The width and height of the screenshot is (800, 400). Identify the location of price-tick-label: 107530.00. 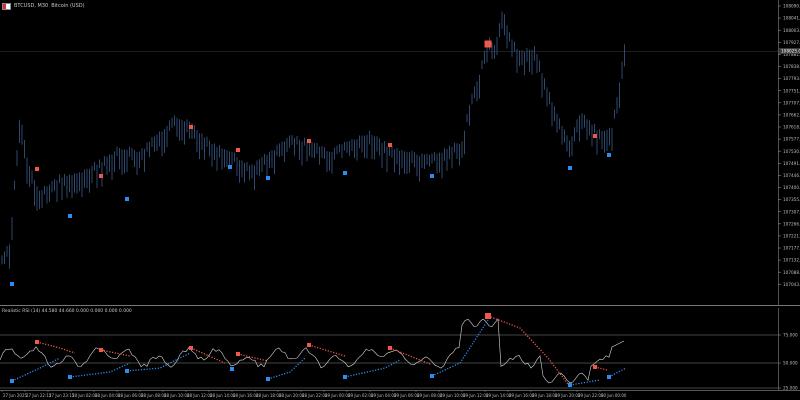
(791, 151).